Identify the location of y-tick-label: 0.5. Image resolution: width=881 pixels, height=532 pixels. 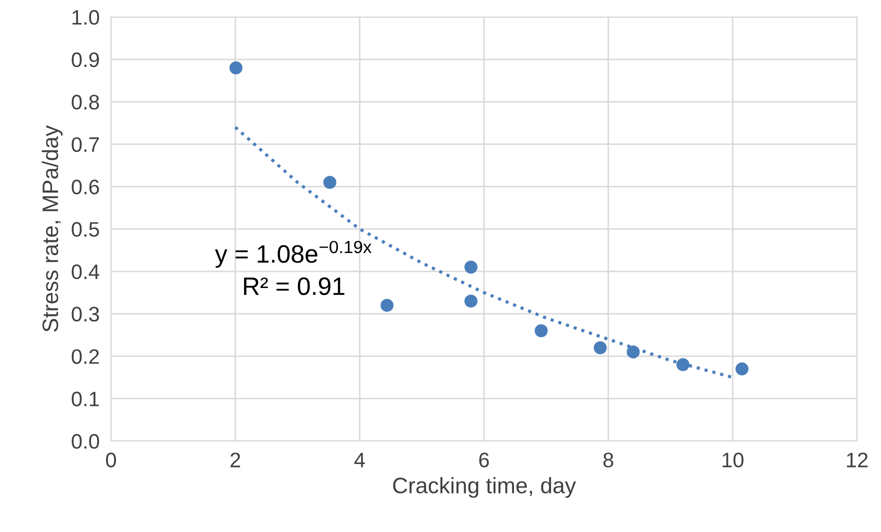
(86, 229).